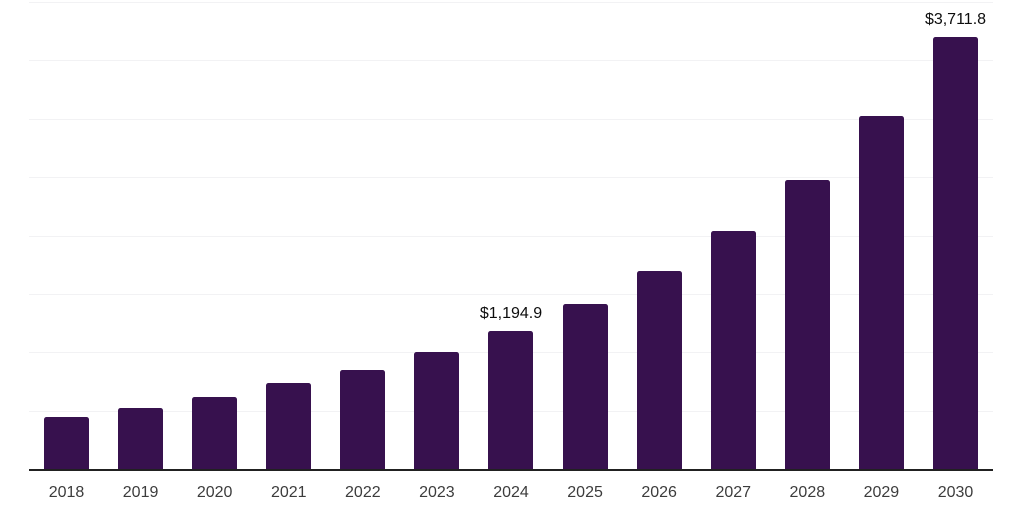 The height and width of the screenshot is (512, 1024). I want to click on x-axis-line, so click(511, 470).